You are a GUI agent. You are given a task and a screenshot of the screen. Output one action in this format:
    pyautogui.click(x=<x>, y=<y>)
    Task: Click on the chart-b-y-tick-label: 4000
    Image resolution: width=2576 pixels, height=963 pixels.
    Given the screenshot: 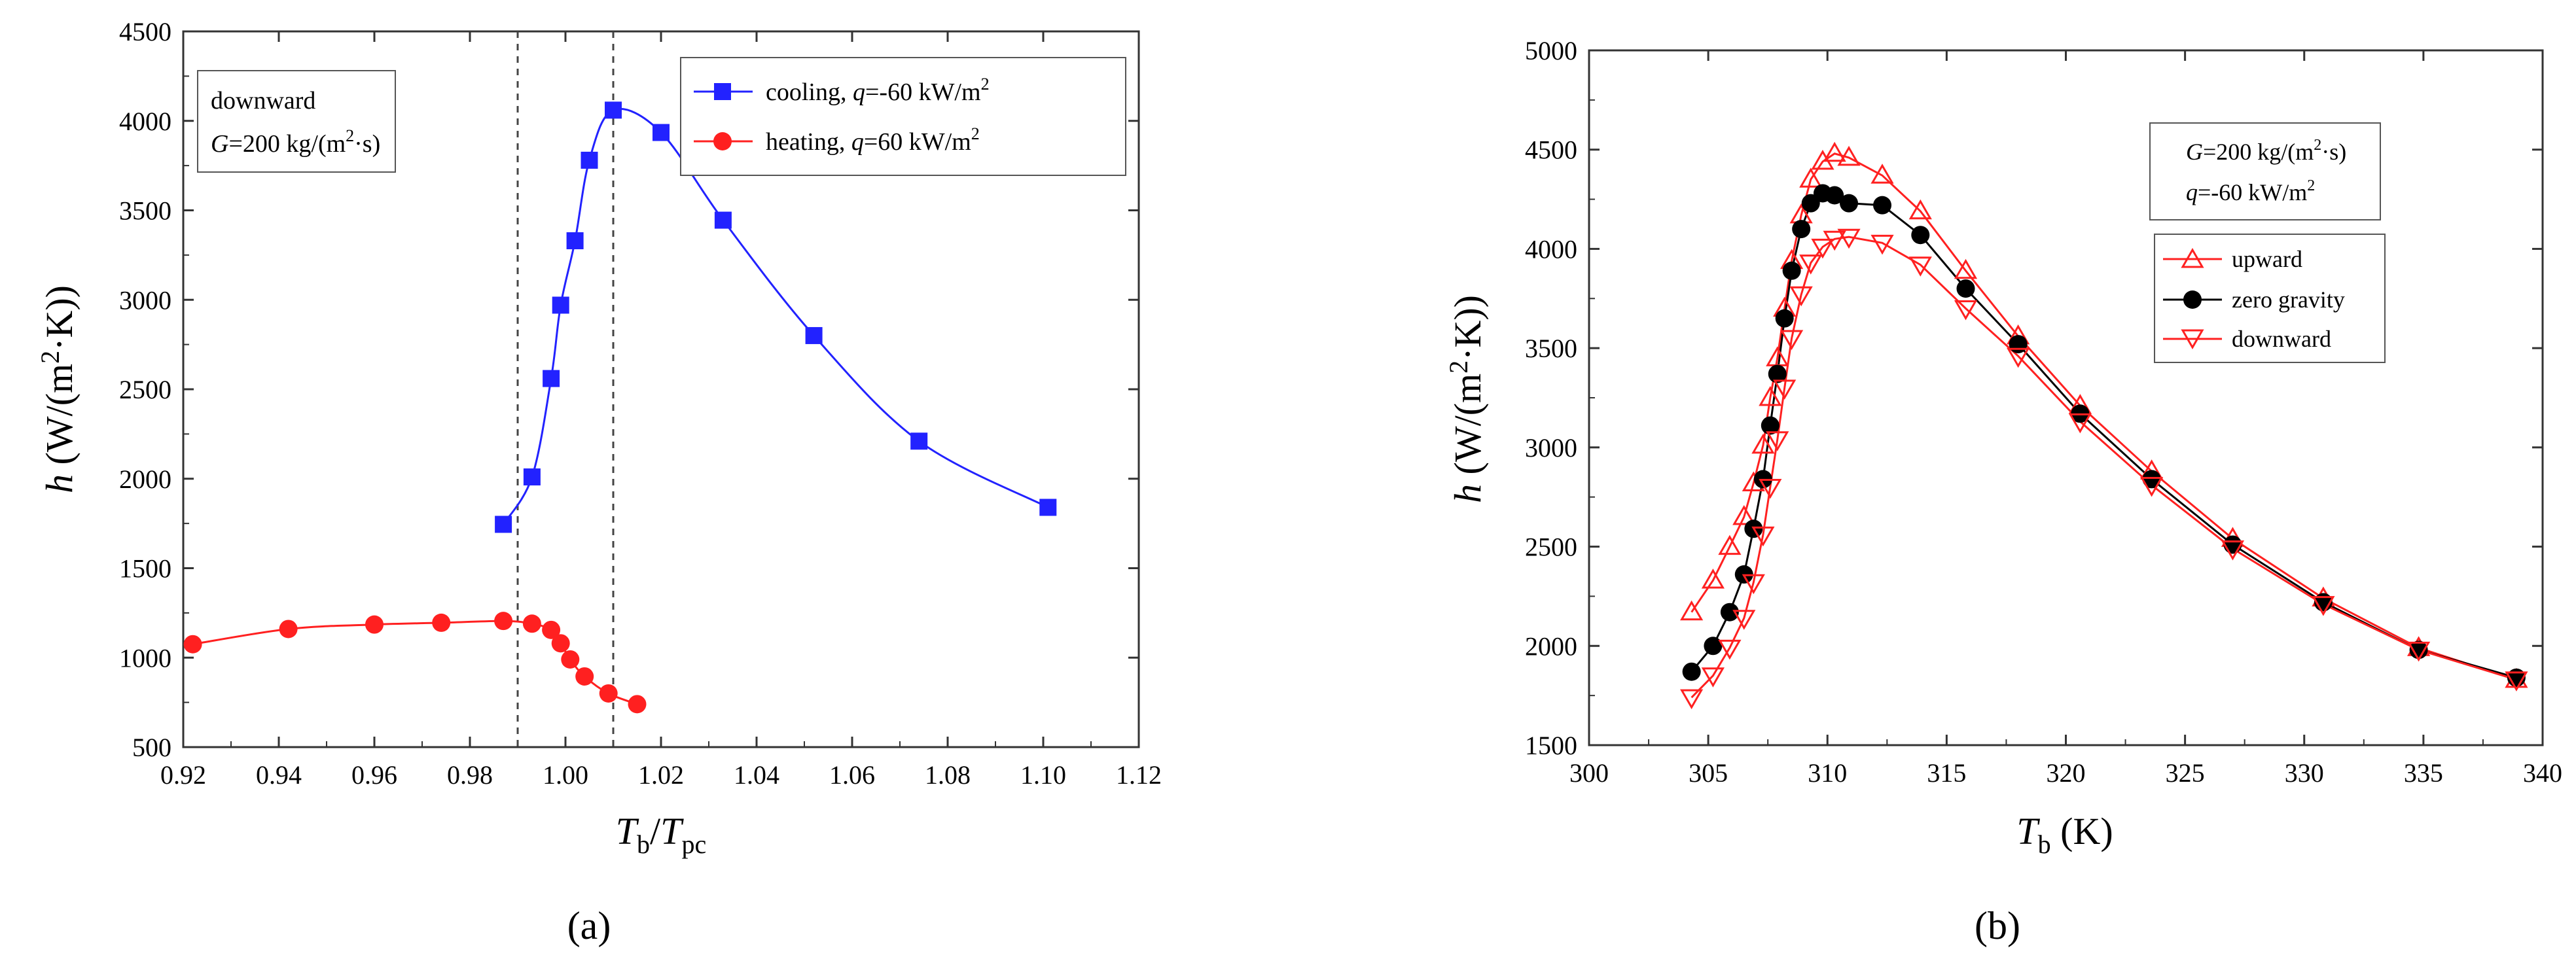 What is the action you would take?
    pyautogui.click(x=1551, y=249)
    